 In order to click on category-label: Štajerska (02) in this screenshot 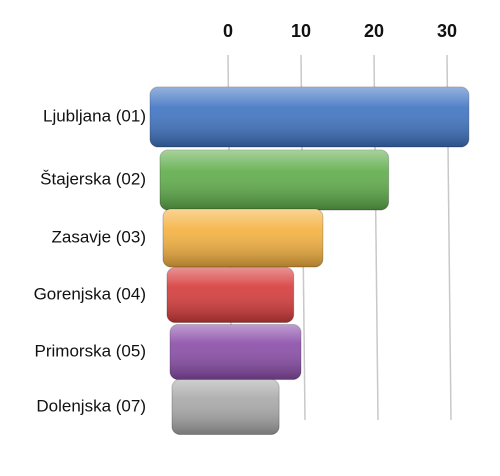, I will do `click(93, 178)`.